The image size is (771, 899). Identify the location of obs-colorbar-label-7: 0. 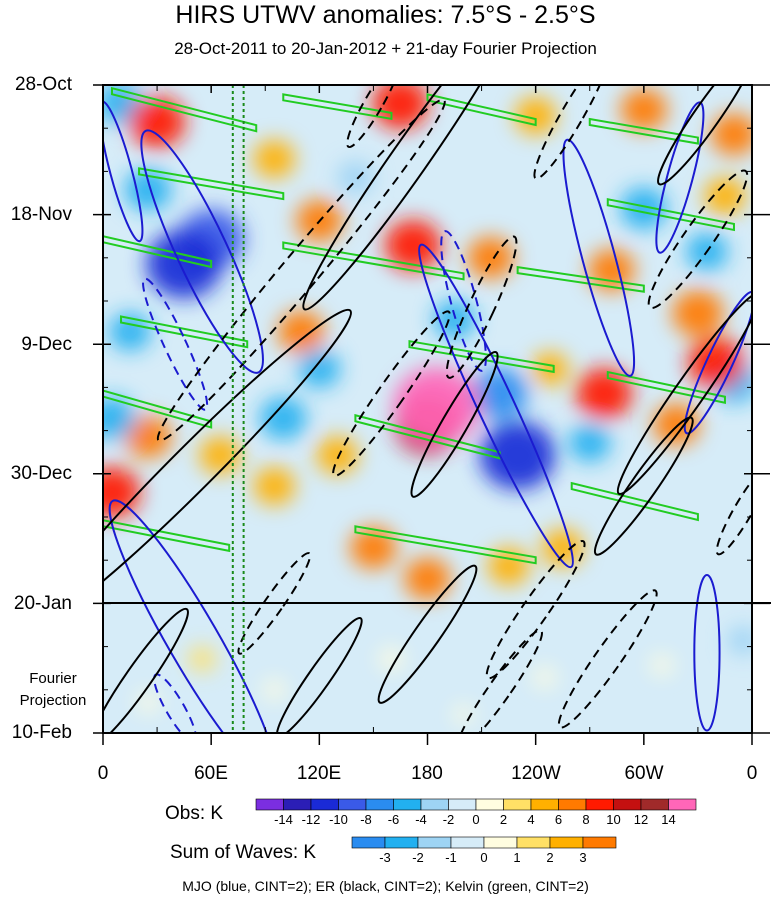
(476, 819).